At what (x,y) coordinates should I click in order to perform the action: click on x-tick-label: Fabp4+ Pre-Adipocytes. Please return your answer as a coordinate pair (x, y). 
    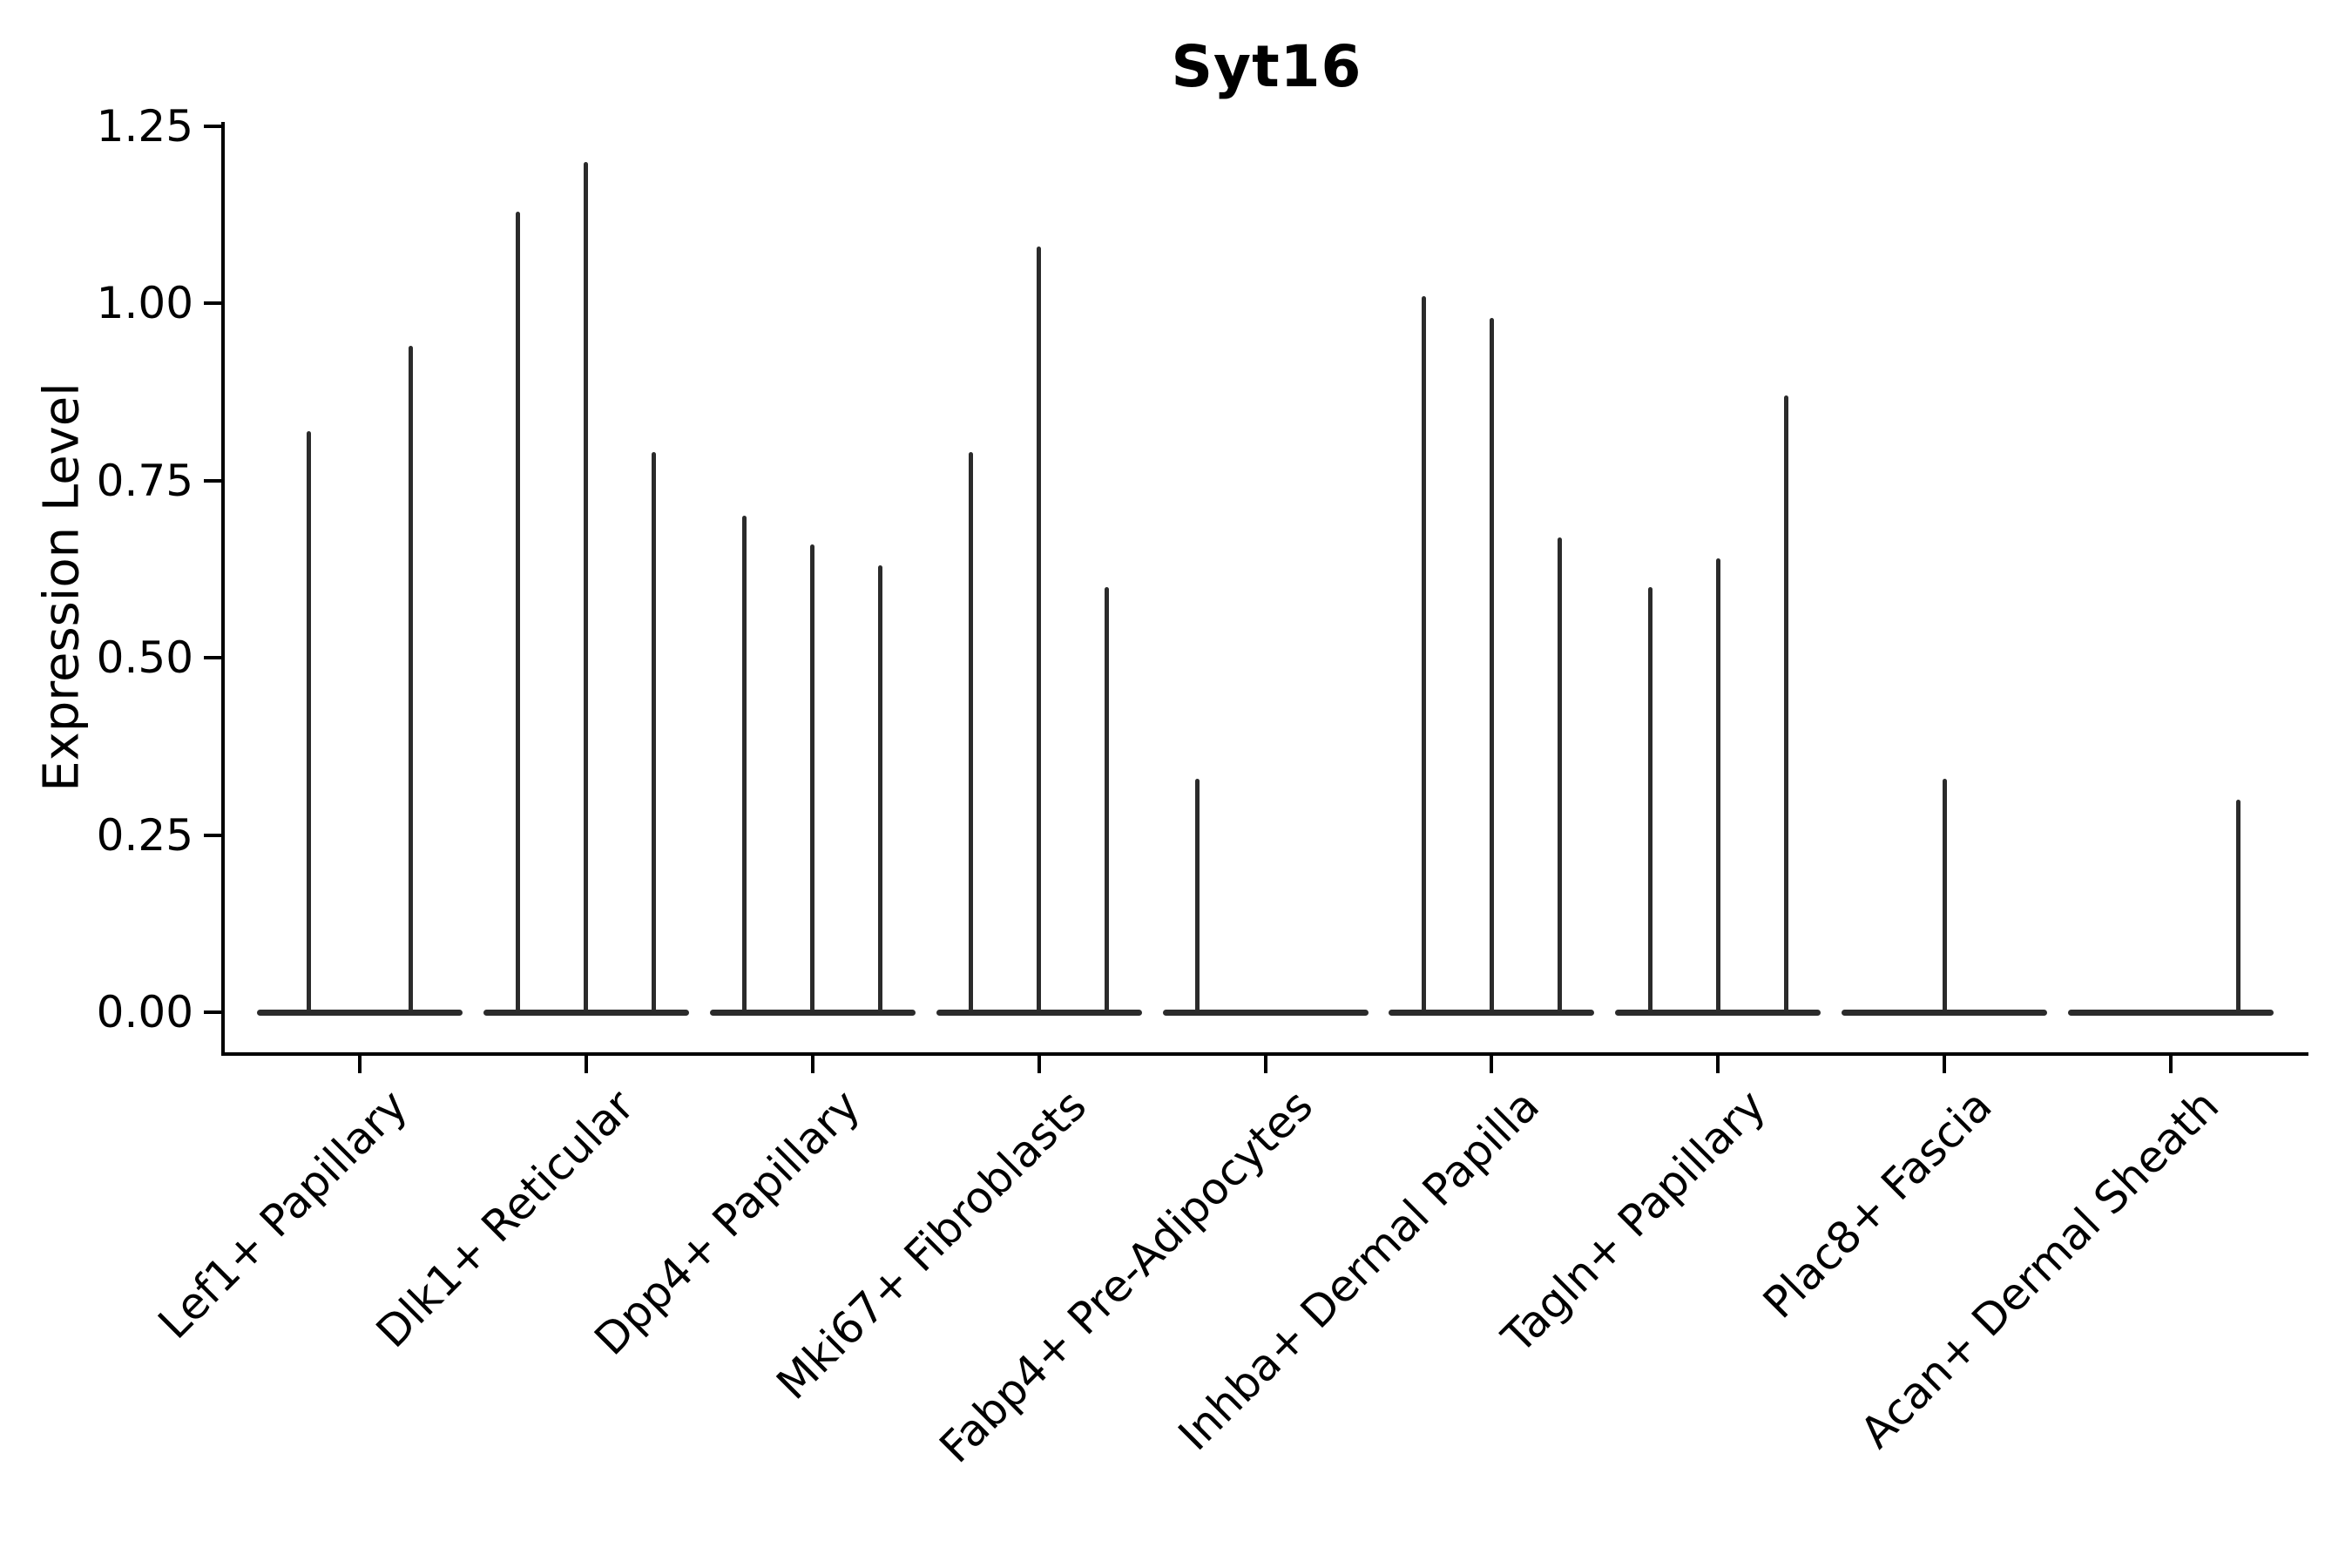
    Looking at the image, I should click on (1126, 1276).